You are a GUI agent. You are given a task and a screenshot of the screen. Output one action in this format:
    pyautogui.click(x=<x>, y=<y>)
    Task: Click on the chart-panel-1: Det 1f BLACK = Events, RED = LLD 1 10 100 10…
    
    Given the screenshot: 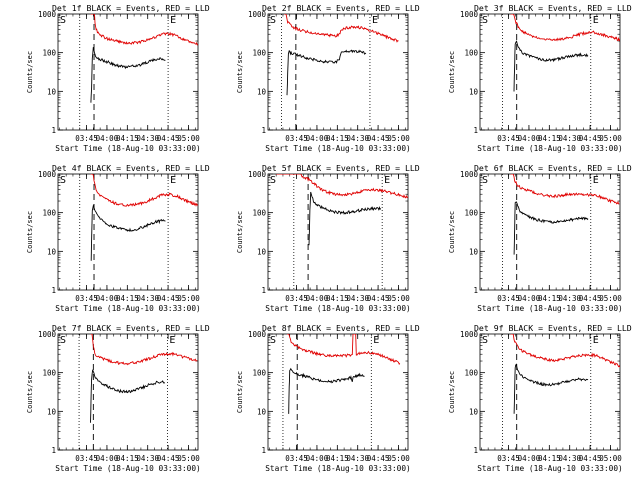 What is the action you would take?
    pyautogui.click(x=118, y=78)
    